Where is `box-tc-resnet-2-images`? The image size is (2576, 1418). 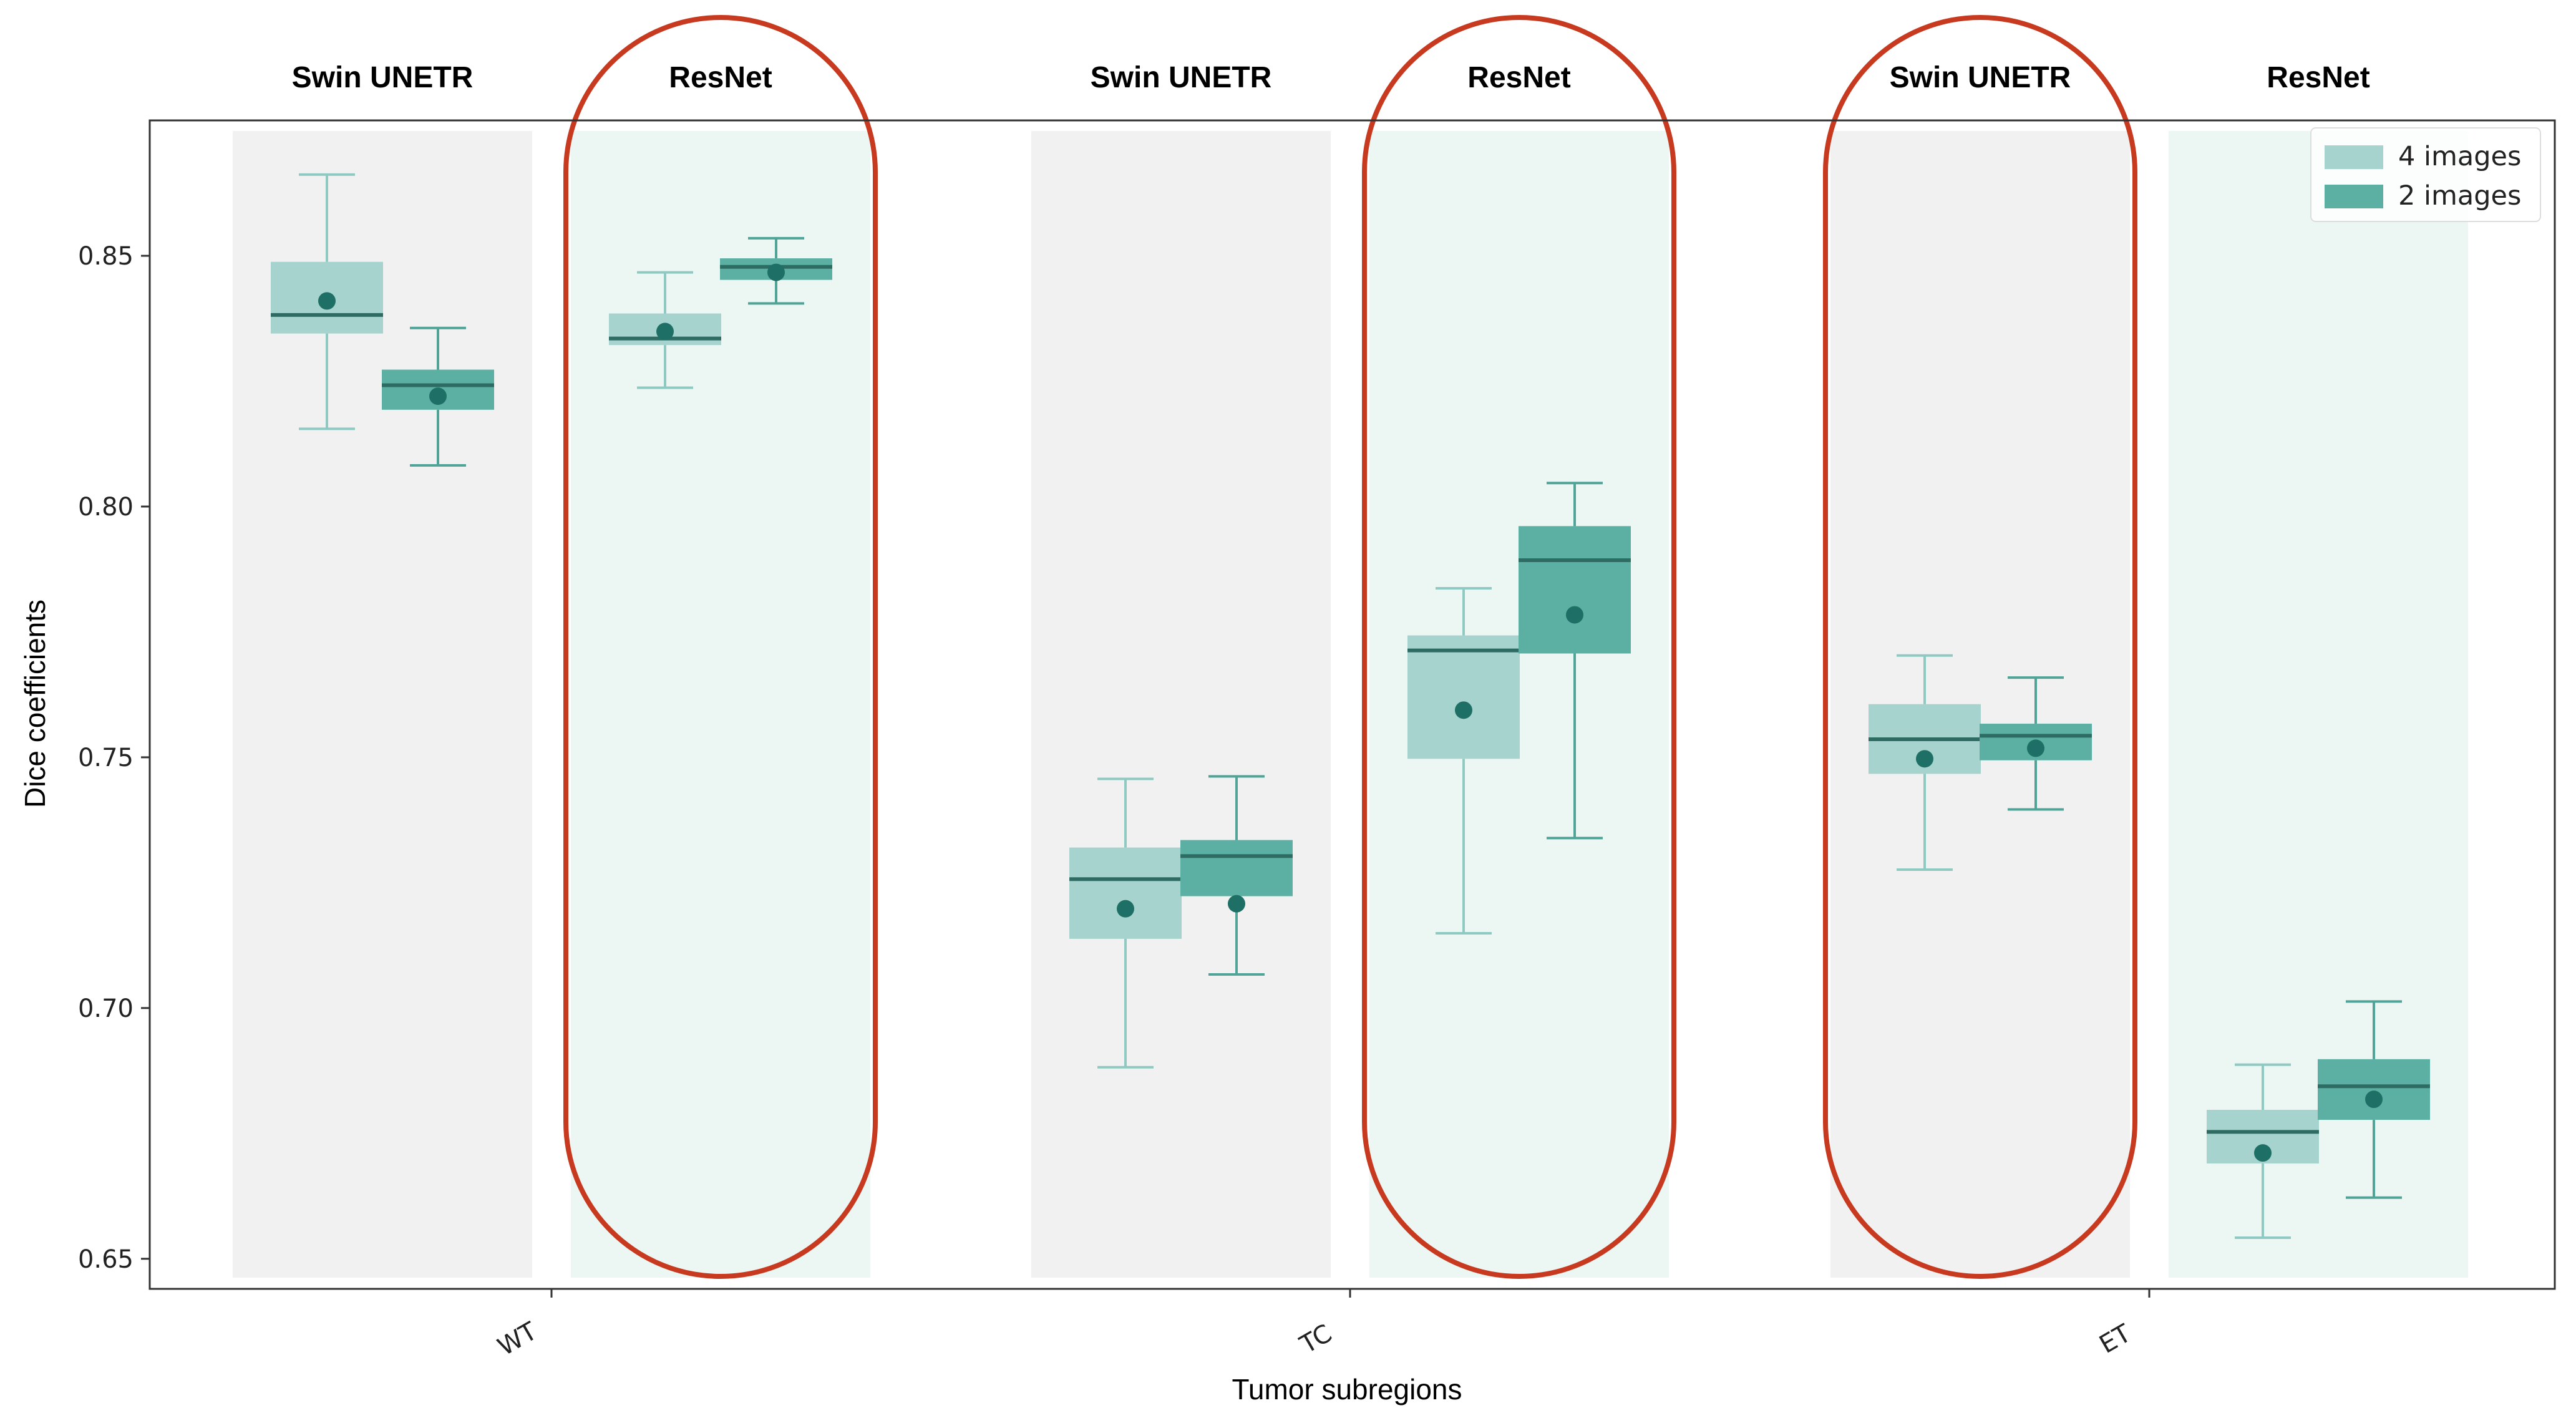 box-tc-resnet-2-images is located at coordinates (1575, 661).